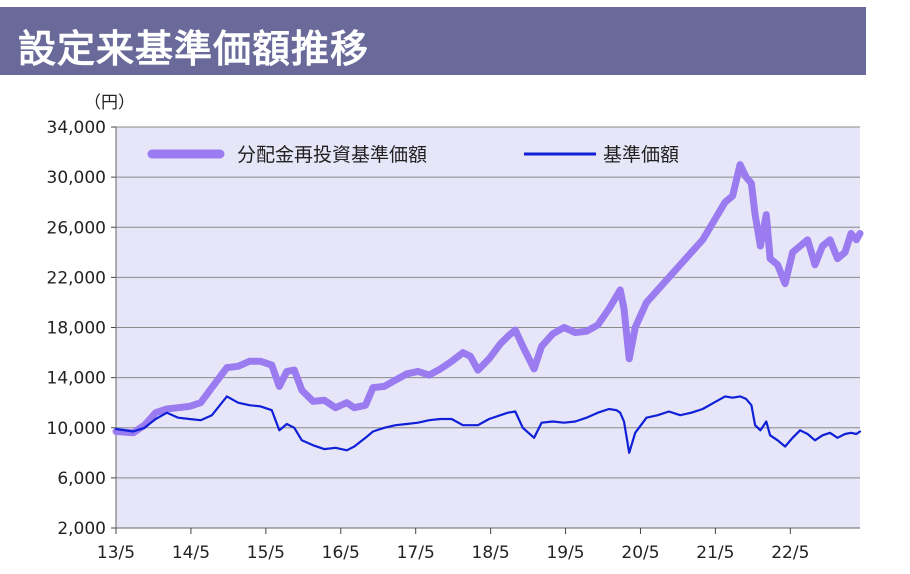 The width and height of the screenshot is (910, 574). Describe the element at coordinates (715, 553) in the screenshot. I see `x-tick-label: 21/5` at that location.